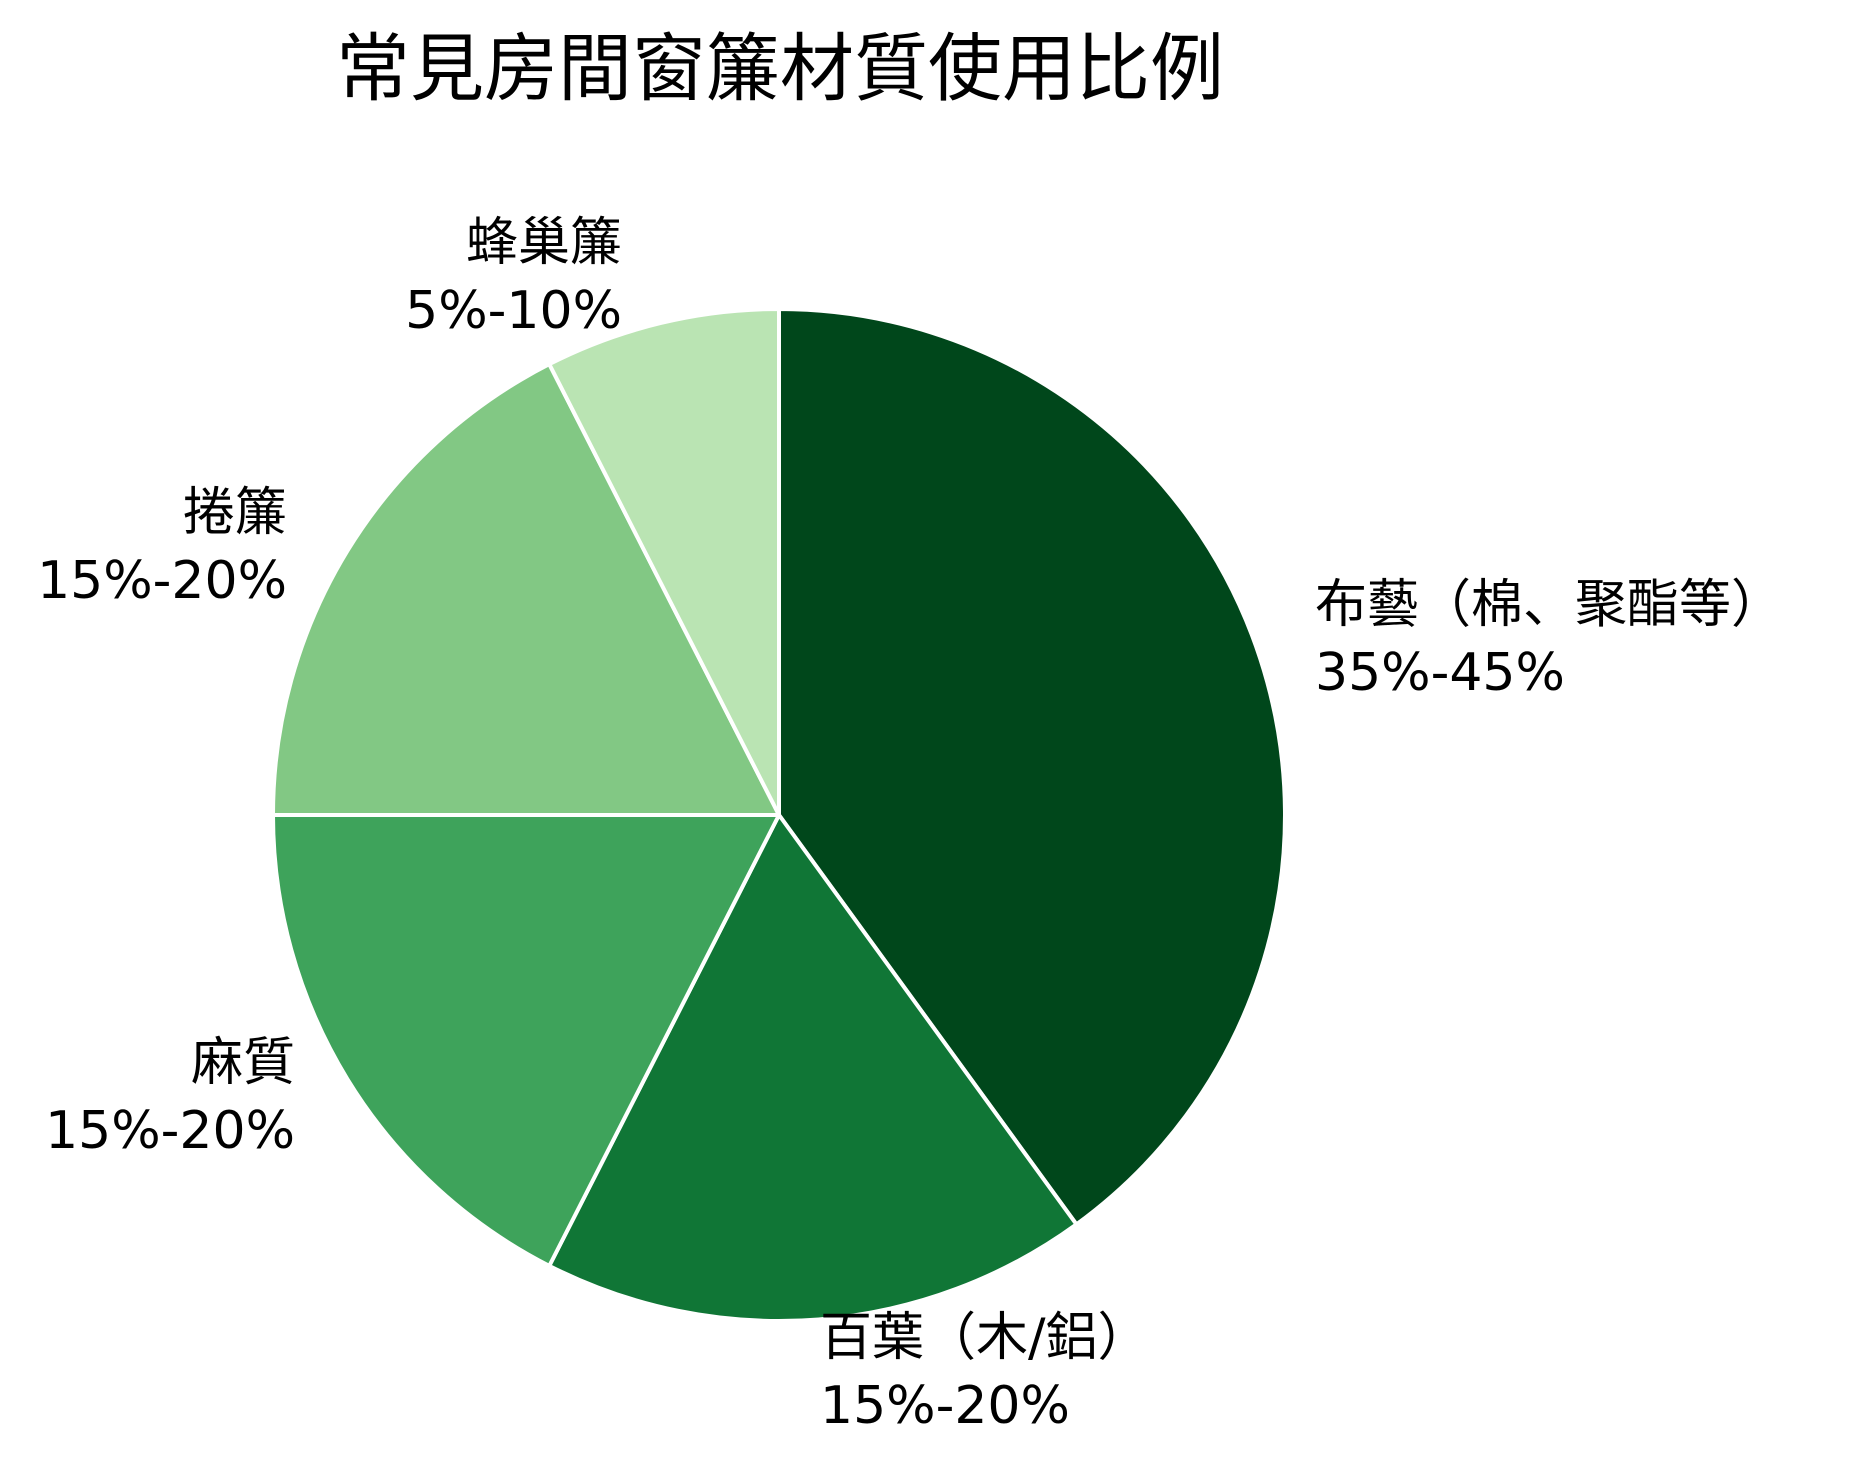  Describe the element at coordinates (235, 513) in the screenshot. I see `slice-label: 捲簾` at that location.